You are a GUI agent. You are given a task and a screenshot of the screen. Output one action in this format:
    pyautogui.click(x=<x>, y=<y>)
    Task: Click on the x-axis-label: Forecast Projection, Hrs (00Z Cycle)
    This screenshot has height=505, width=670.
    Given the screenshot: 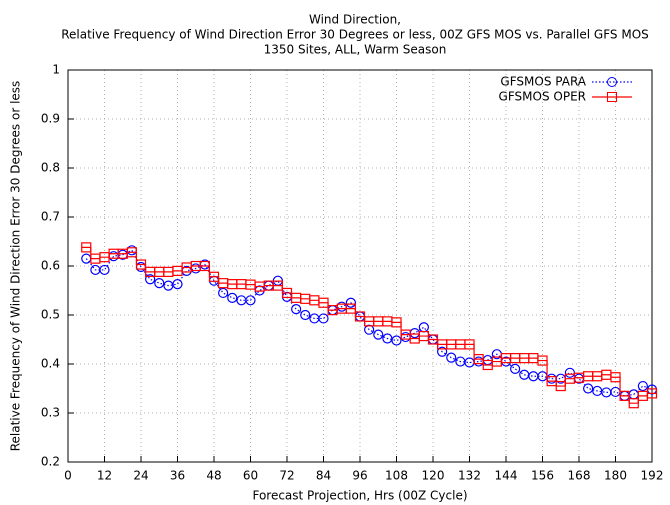 What is the action you would take?
    pyautogui.click(x=359, y=496)
    